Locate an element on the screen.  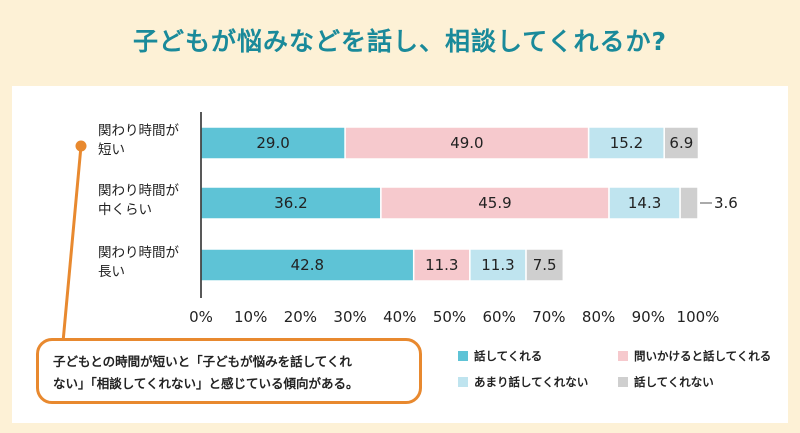
data-label-1-0: 36.2 is located at coordinates (290, 203).